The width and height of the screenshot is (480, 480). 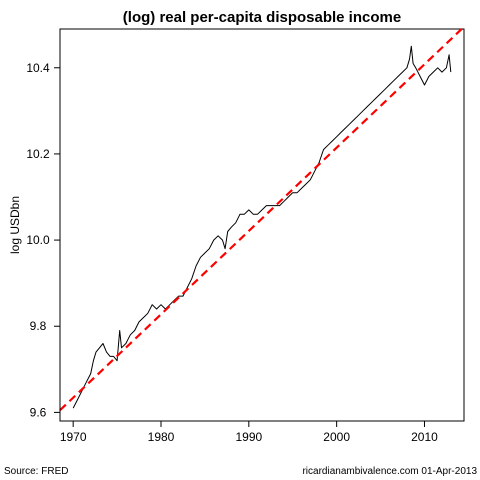 What do you see at coordinates (161, 437) in the screenshot?
I see `x-tick-label: 1980` at bounding box center [161, 437].